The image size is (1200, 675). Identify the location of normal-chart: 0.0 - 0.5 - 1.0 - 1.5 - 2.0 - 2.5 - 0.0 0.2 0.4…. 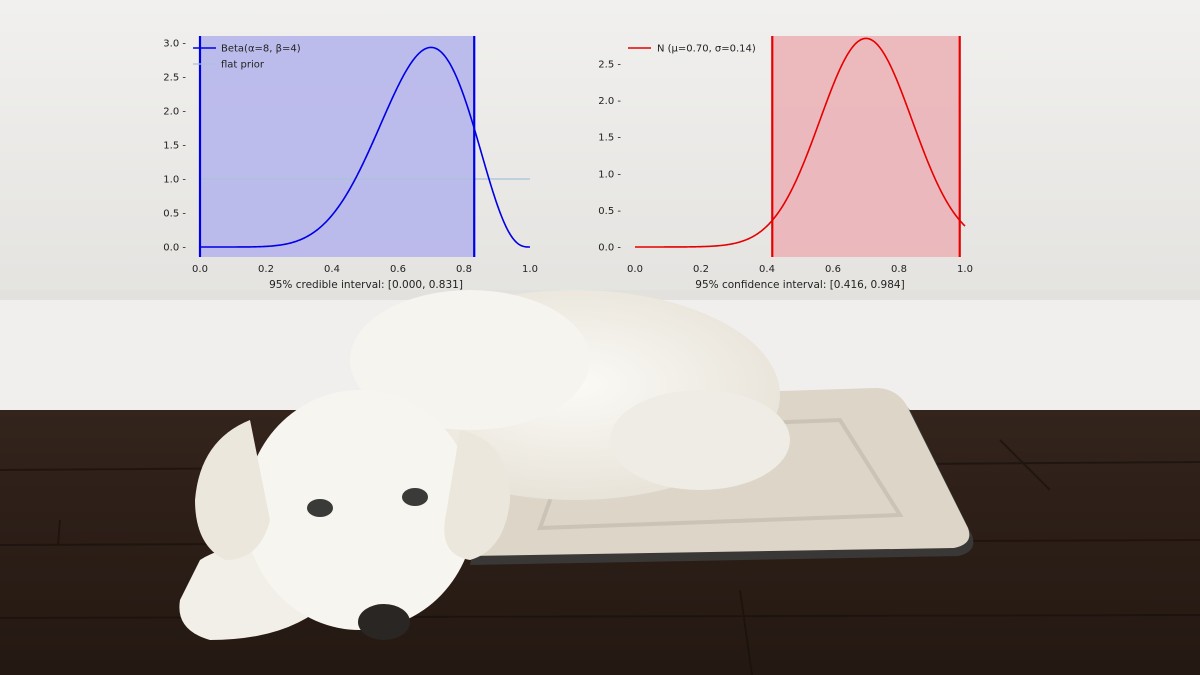
(785, 163).